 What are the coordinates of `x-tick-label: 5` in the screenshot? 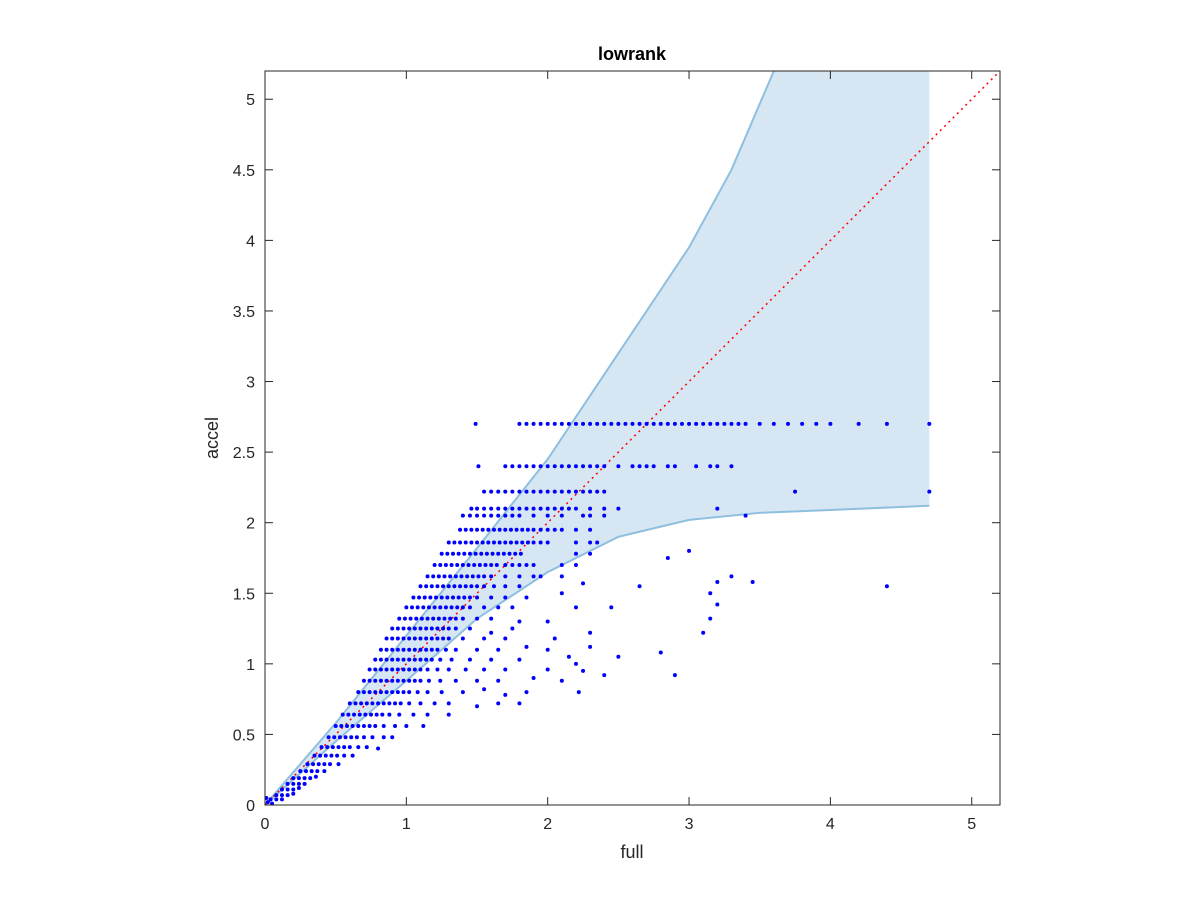 It's located at (971, 824).